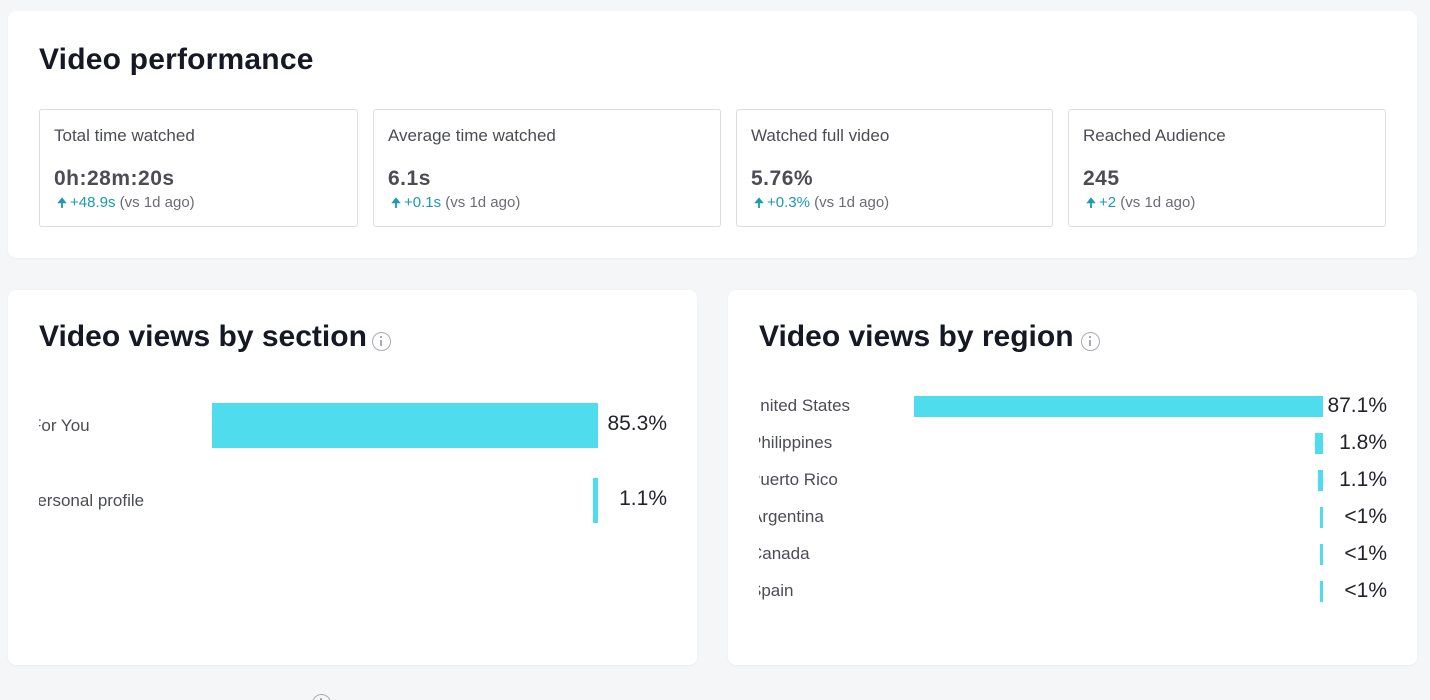 The width and height of the screenshot is (1430, 700). What do you see at coordinates (1319, 443) in the screenshot?
I see `region-bar-philippines` at bounding box center [1319, 443].